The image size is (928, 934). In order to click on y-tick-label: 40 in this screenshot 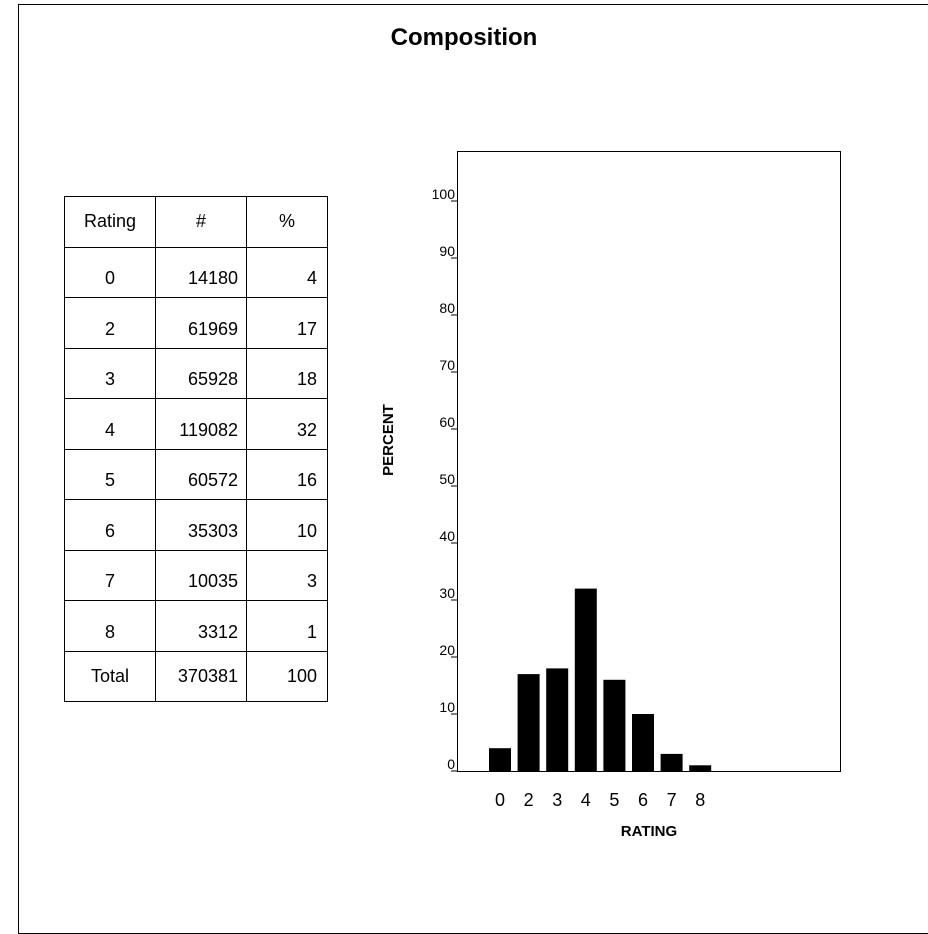, I will do `click(447, 536)`.